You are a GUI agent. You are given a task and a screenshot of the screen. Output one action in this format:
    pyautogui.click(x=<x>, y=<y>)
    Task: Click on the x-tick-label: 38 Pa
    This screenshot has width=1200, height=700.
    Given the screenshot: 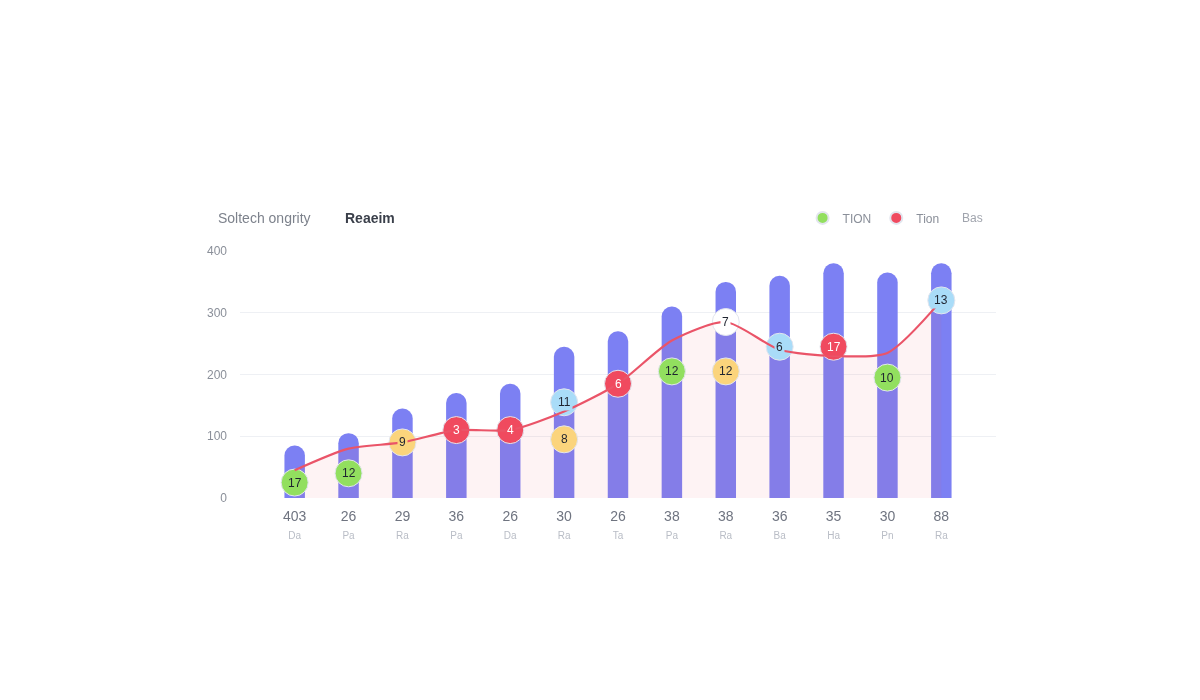 What is the action you would take?
    pyautogui.click(x=672, y=525)
    